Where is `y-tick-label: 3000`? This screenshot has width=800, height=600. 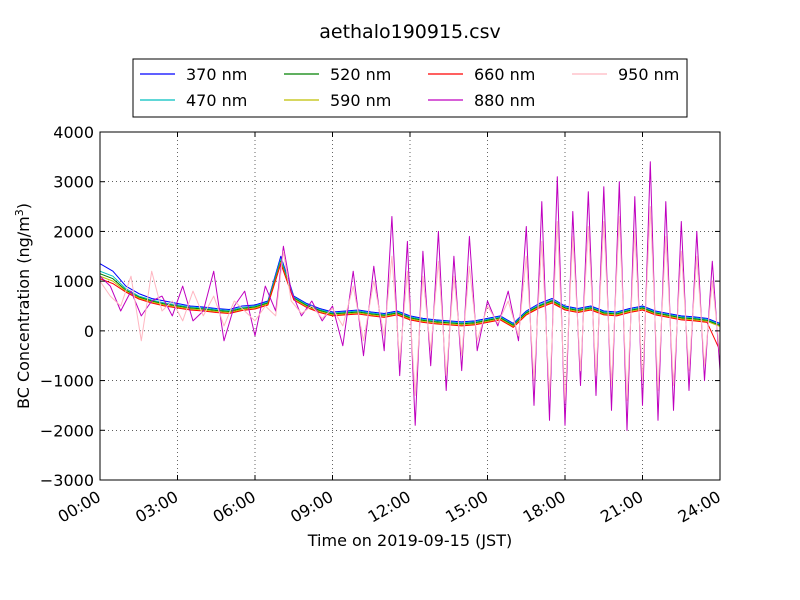 y-tick-label: 3000 is located at coordinates (73, 182).